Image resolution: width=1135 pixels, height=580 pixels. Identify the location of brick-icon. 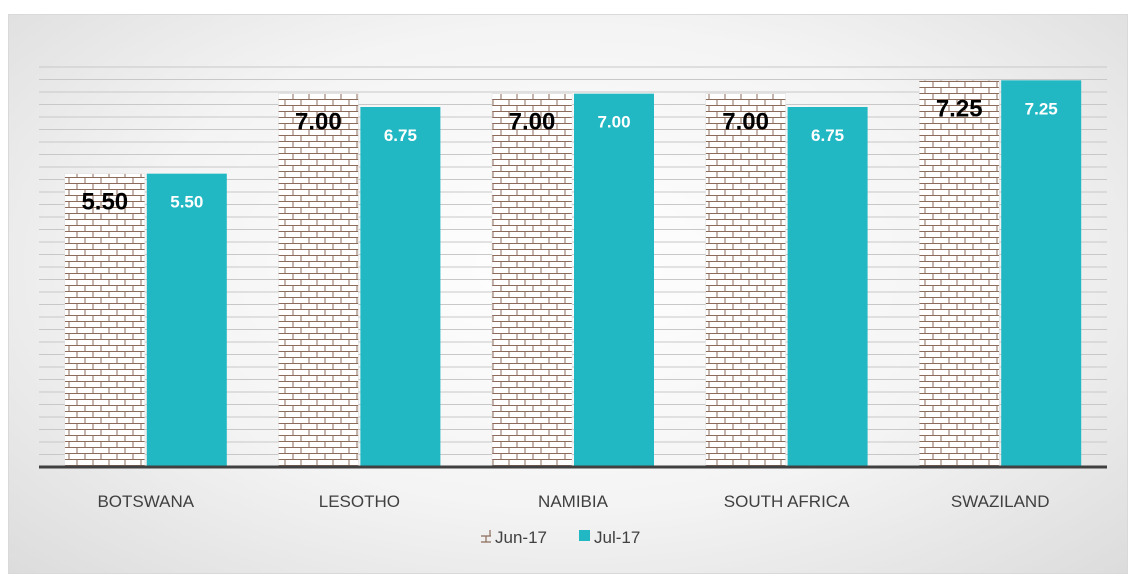
(486, 536).